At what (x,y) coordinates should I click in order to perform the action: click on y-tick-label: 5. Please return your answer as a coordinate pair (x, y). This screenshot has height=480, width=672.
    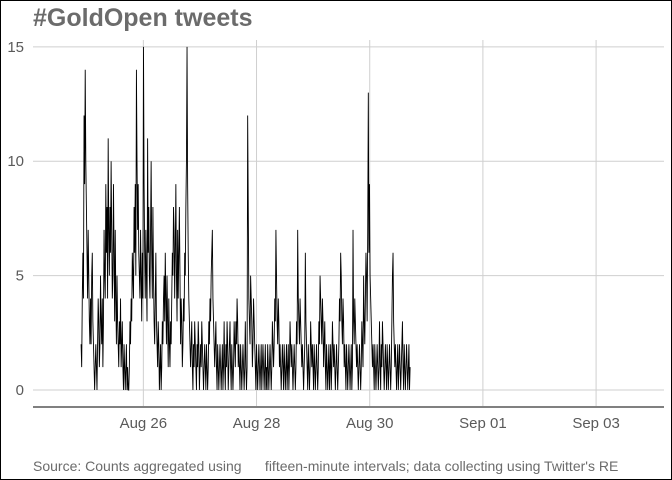
    Looking at the image, I should click on (20, 276).